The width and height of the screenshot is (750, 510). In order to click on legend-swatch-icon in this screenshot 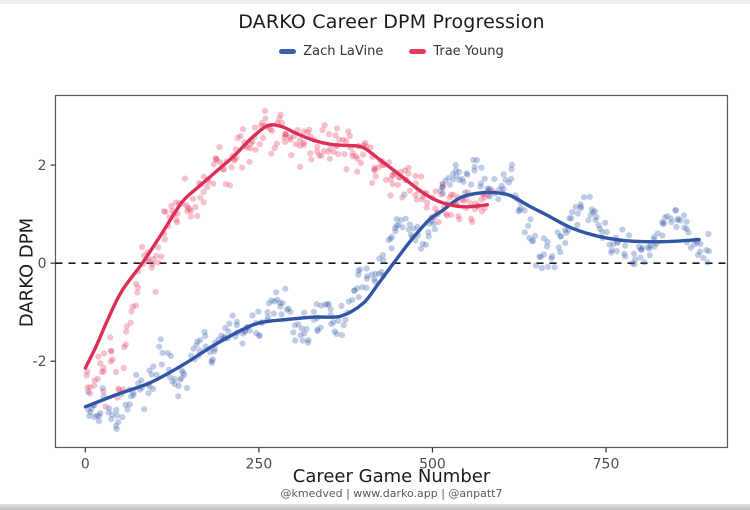, I will do `click(288, 51)`.